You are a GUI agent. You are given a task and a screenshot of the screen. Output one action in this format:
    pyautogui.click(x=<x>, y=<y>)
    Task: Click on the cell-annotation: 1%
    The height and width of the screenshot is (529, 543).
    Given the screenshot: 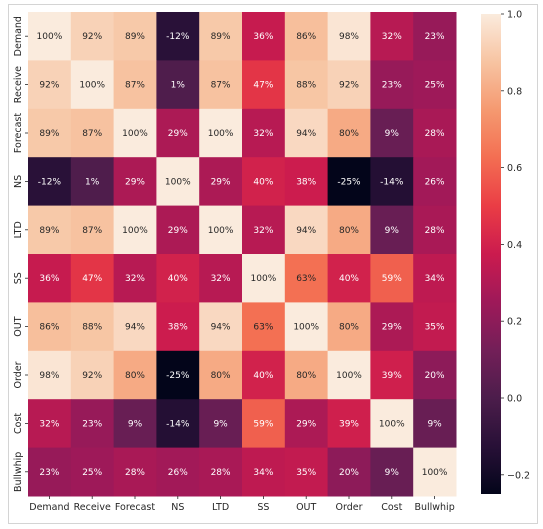 What is the action you would take?
    pyautogui.click(x=92, y=182)
    